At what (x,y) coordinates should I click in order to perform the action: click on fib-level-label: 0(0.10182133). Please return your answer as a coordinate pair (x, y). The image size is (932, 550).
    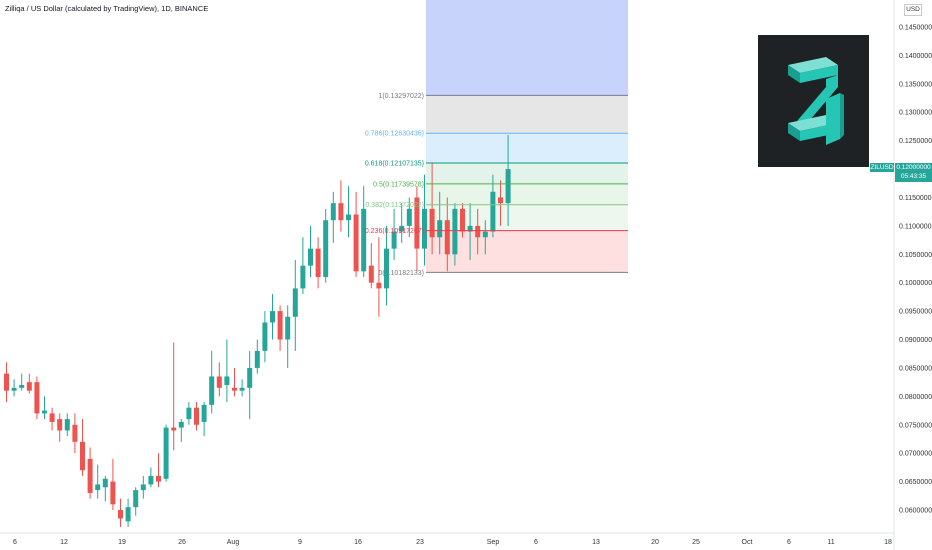
    Looking at the image, I should click on (401, 273).